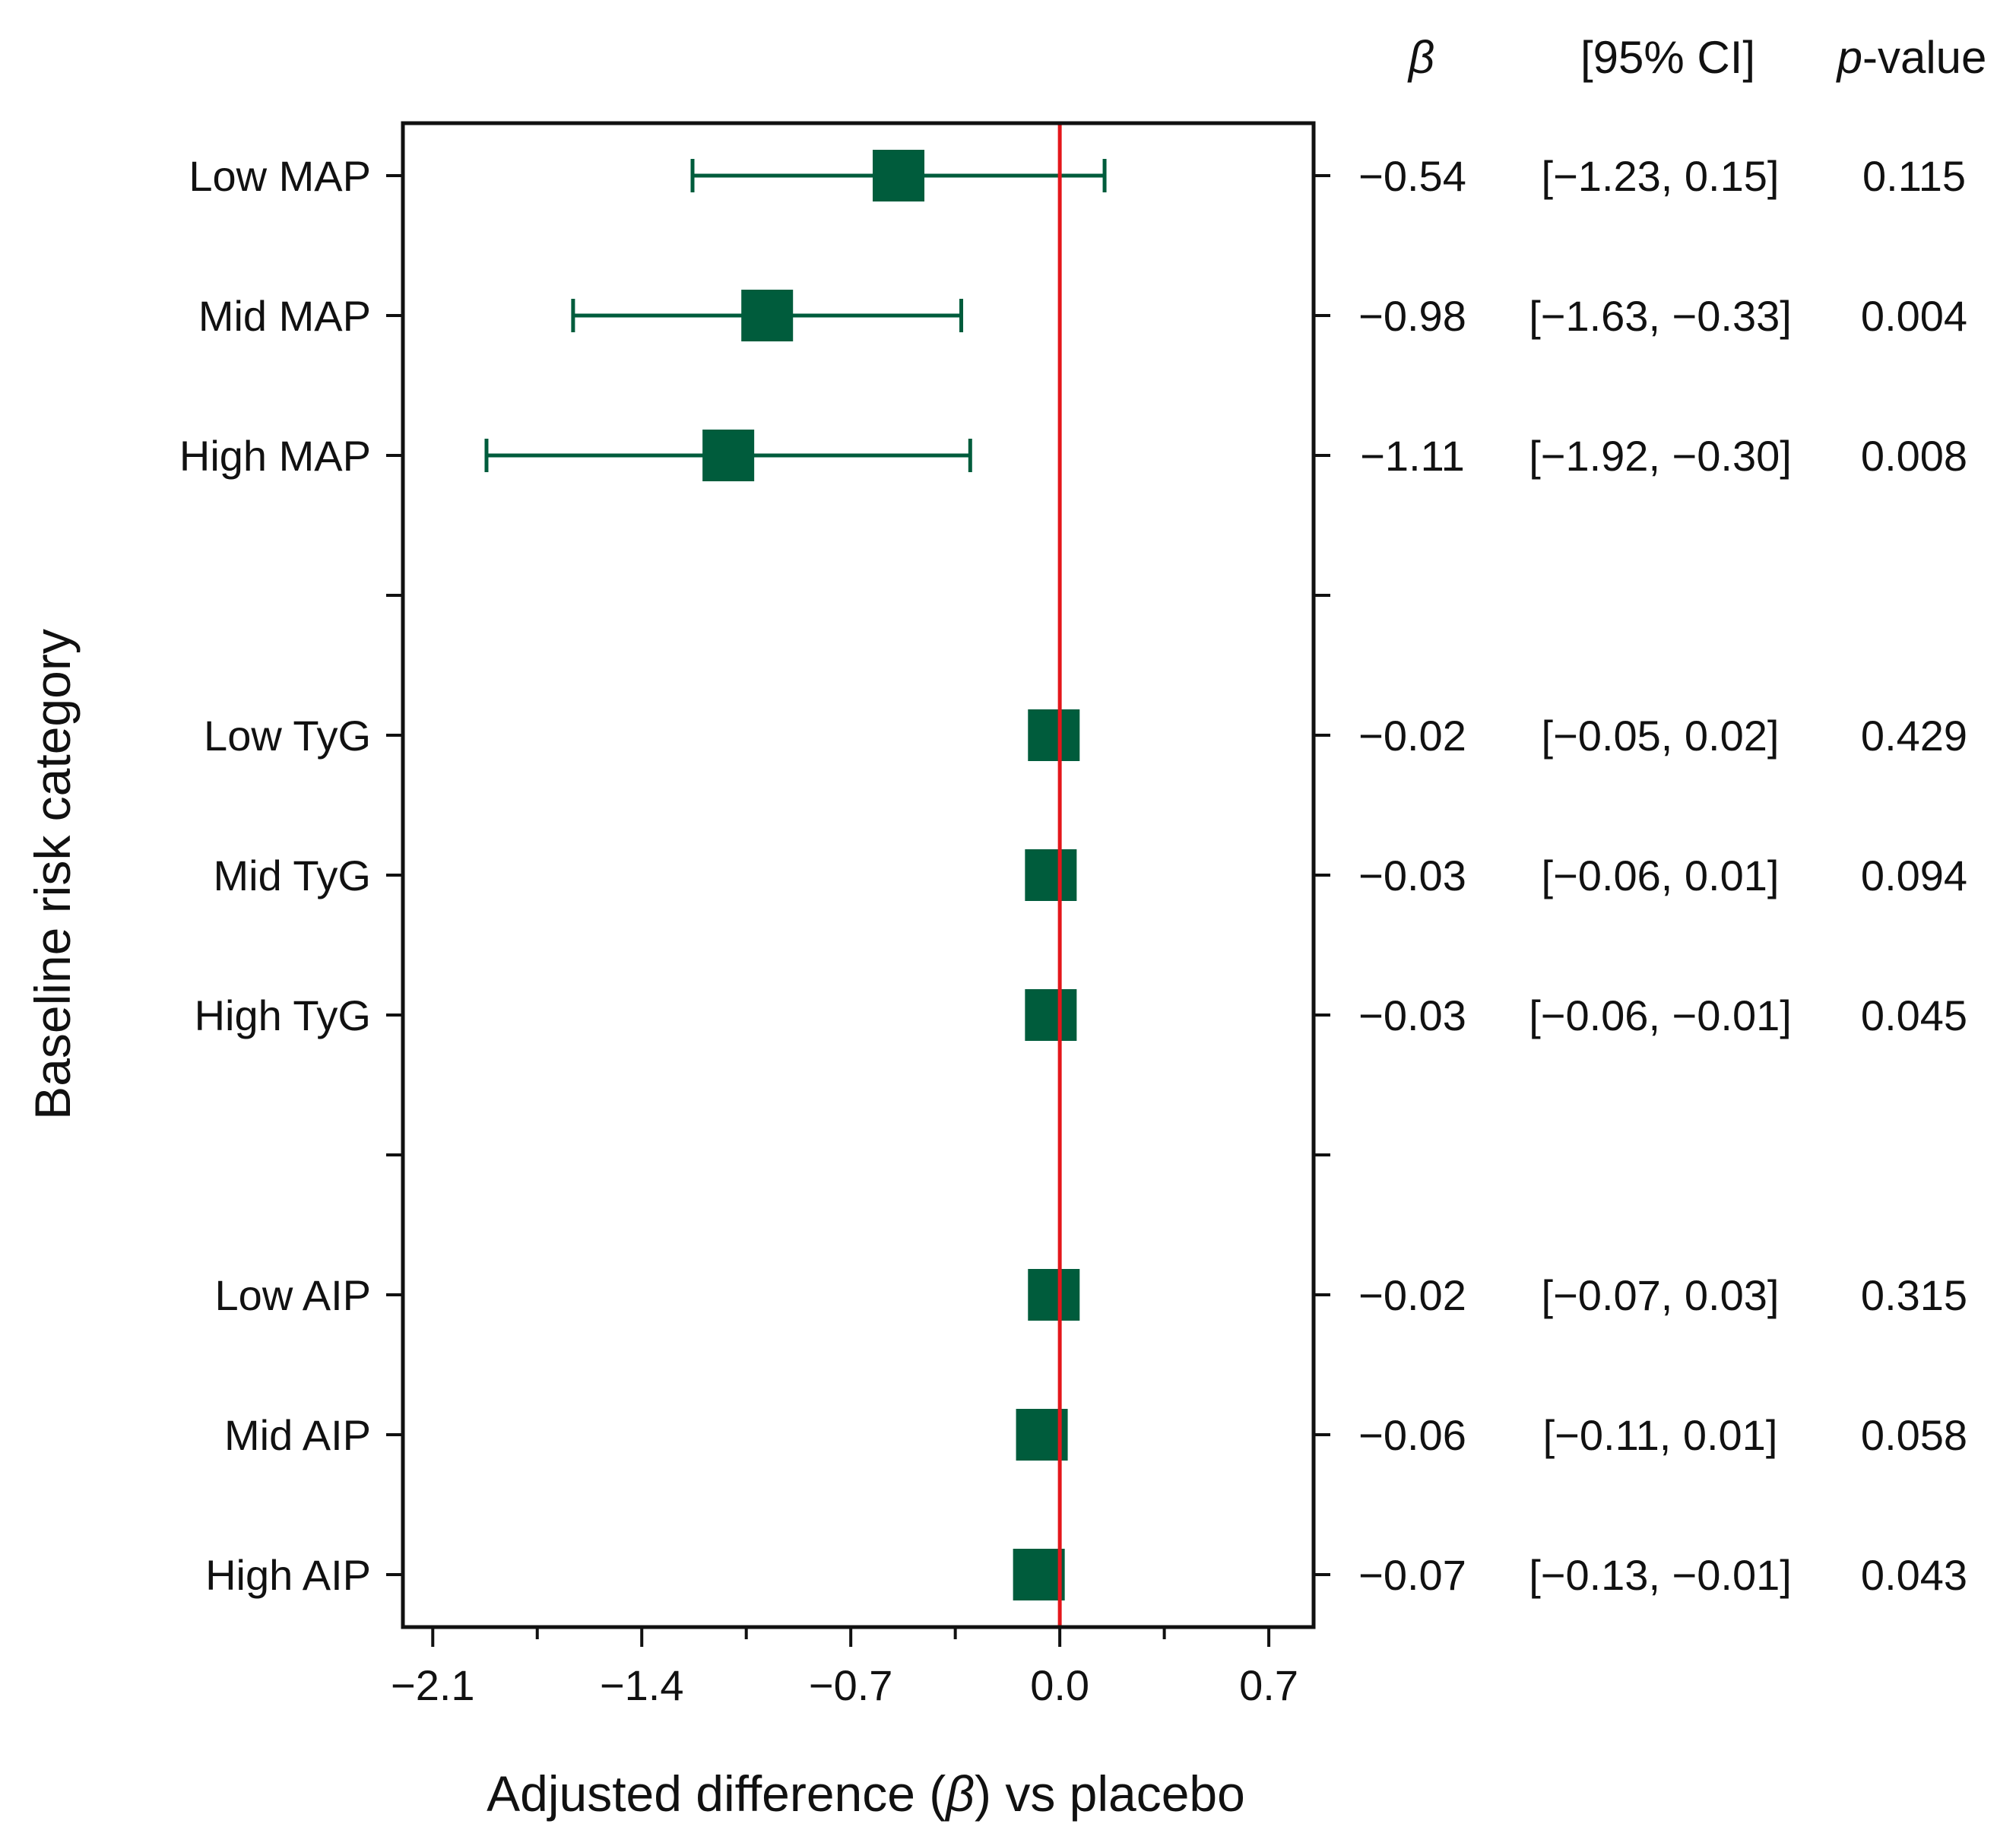 The image size is (2016, 1843). I want to click on y-axis-title: Baseline risk category, so click(52, 874).